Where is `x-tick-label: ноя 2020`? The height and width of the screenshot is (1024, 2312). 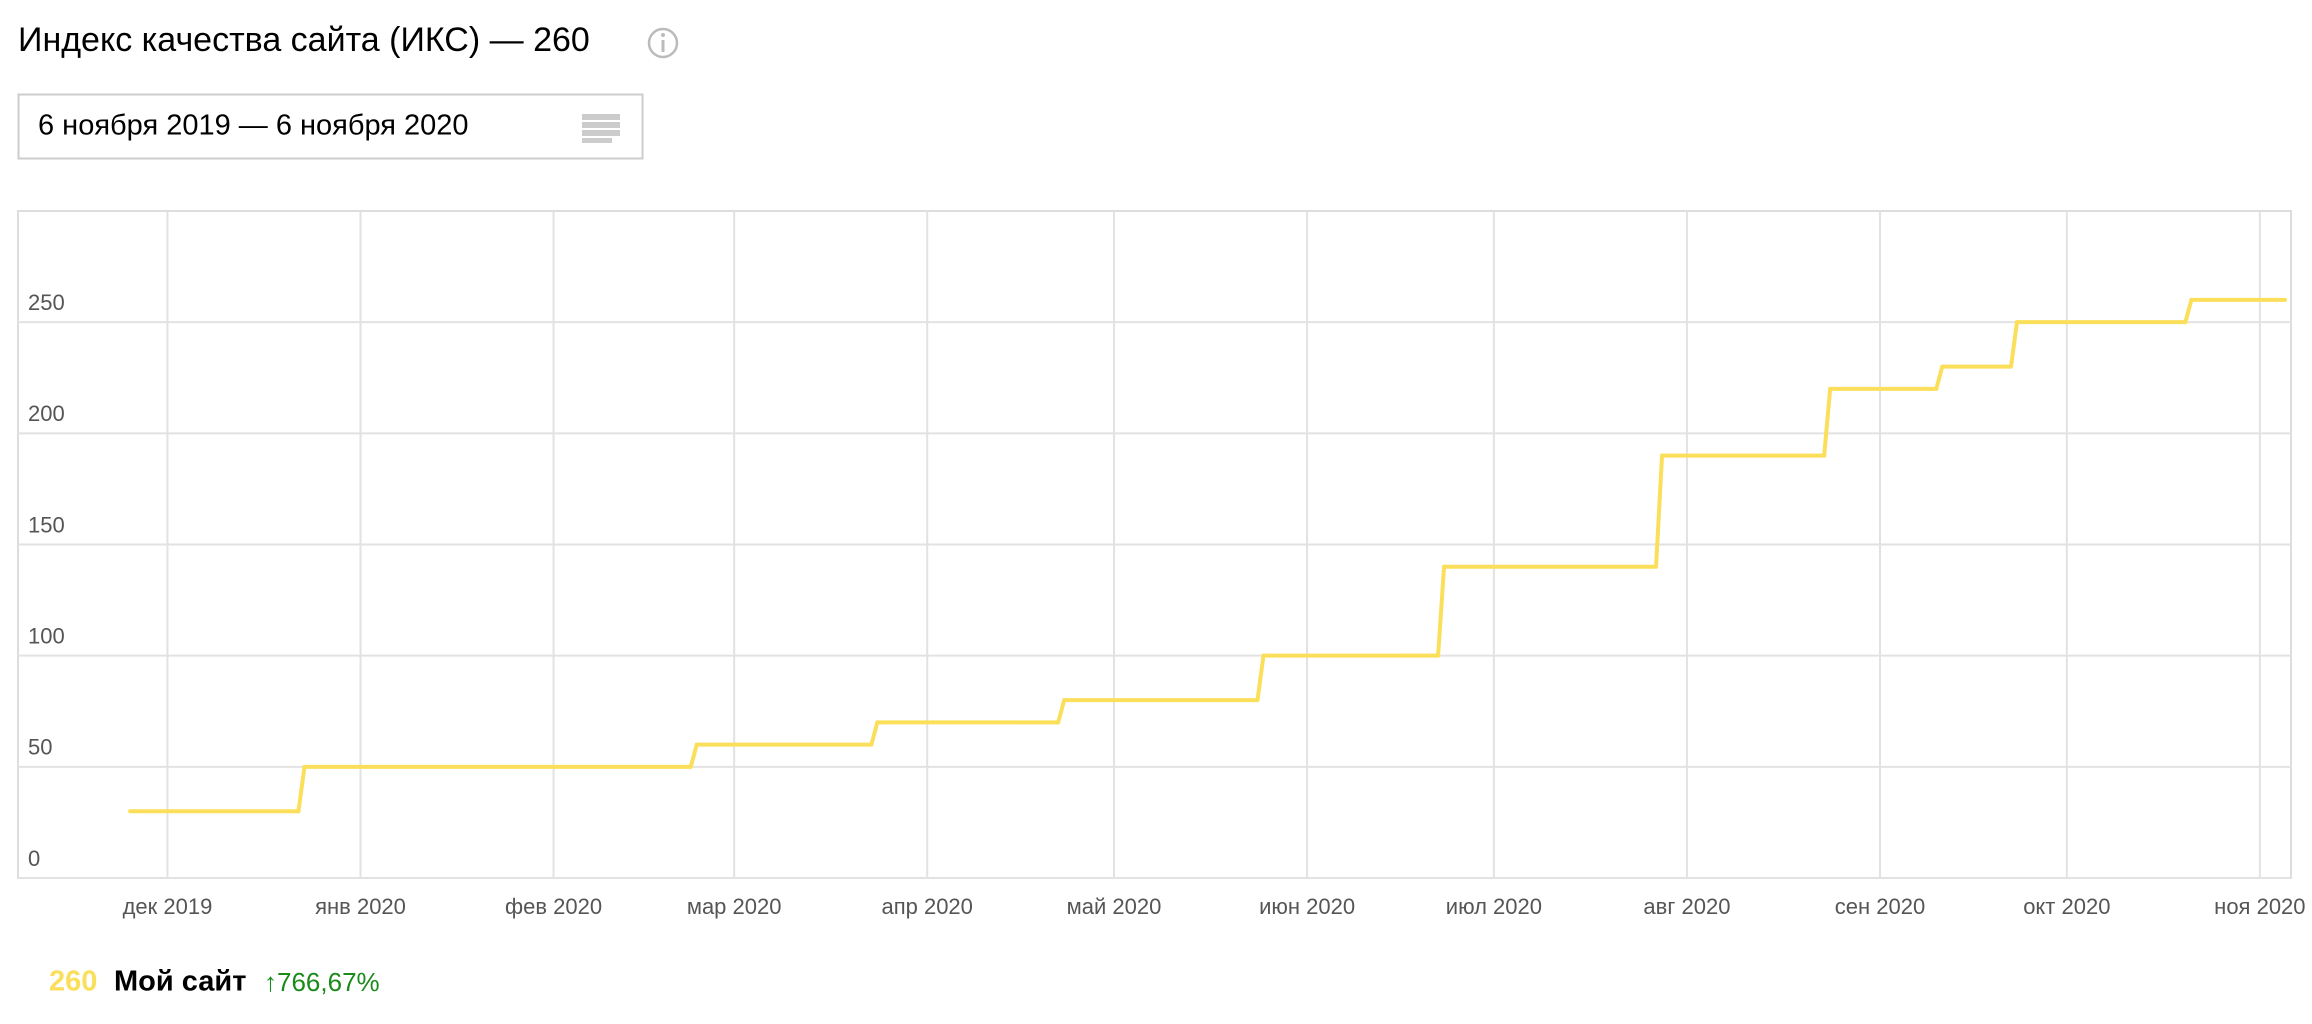 x-tick-label: ноя 2020 is located at coordinates (2259, 906).